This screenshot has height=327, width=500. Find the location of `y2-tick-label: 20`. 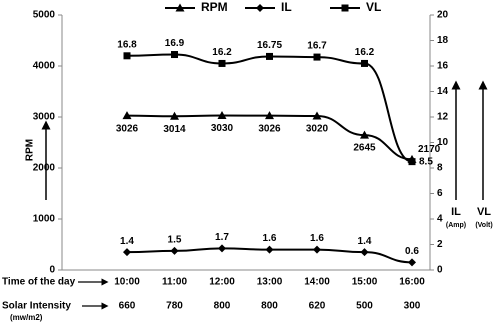

y2-tick-label: 20 is located at coordinates (443, 15).